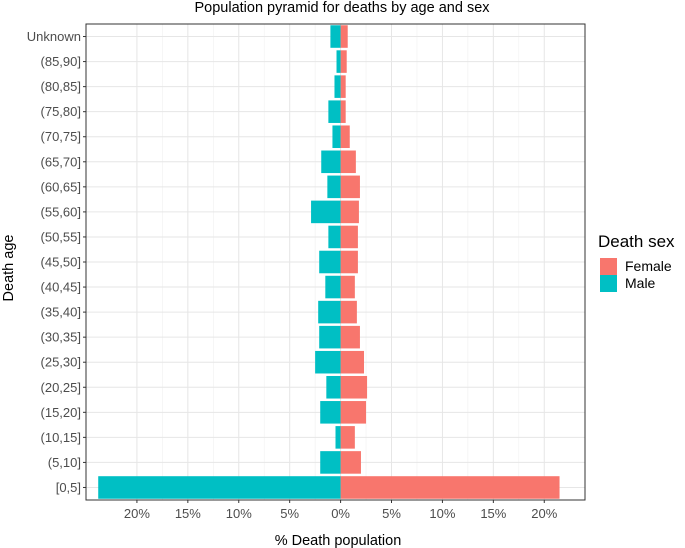 The image size is (685, 548). What do you see at coordinates (61, 387) in the screenshot?
I see `y-tick-label: (20,25]` at bounding box center [61, 387].